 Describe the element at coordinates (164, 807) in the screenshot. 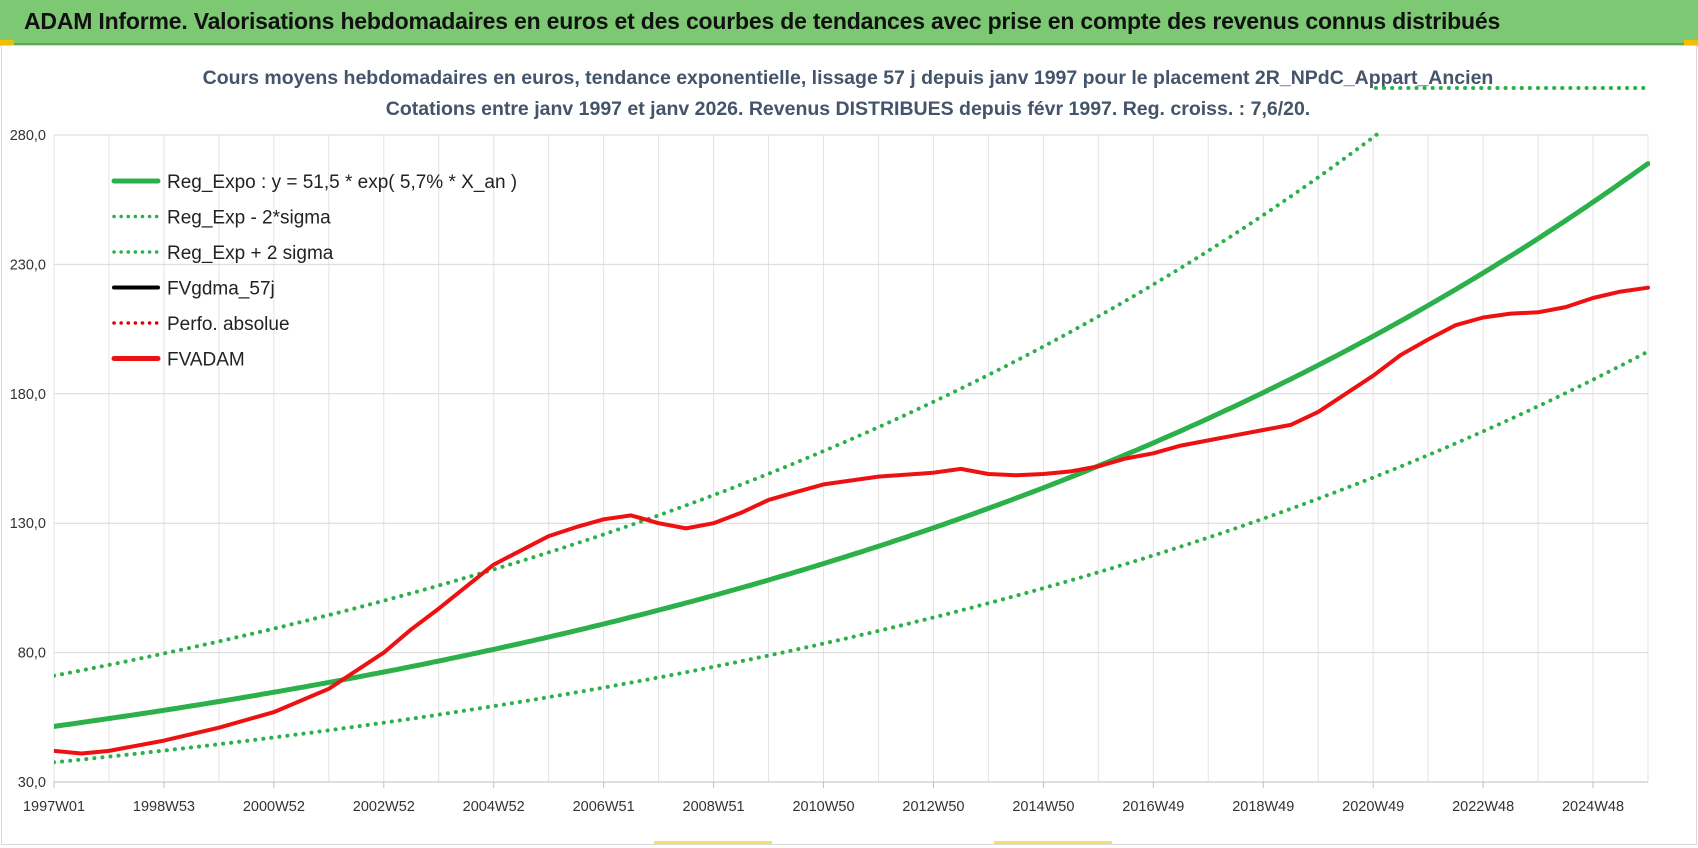

I see `x-tick-label: 1998W53` at that location.